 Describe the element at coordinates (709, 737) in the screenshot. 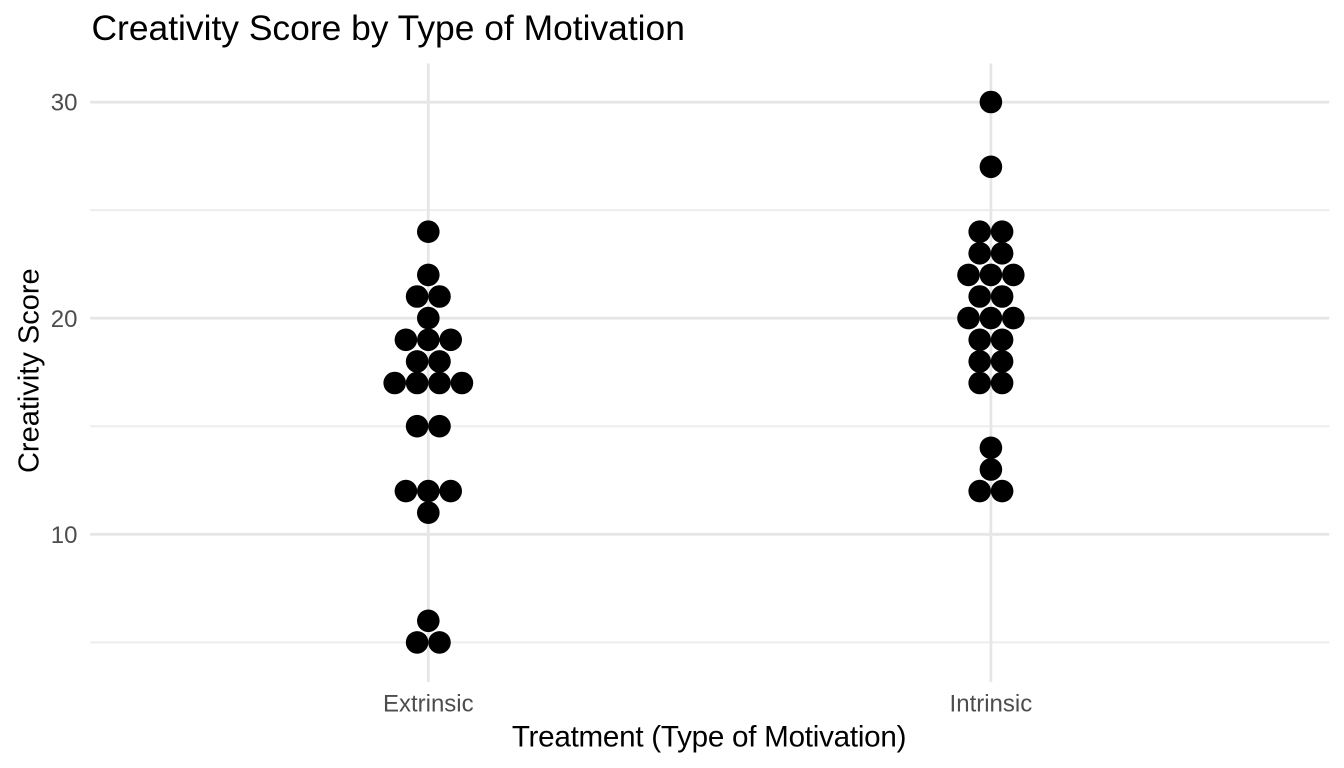

I see `svg-text: Treatment (Type of Motivation)` at that location.